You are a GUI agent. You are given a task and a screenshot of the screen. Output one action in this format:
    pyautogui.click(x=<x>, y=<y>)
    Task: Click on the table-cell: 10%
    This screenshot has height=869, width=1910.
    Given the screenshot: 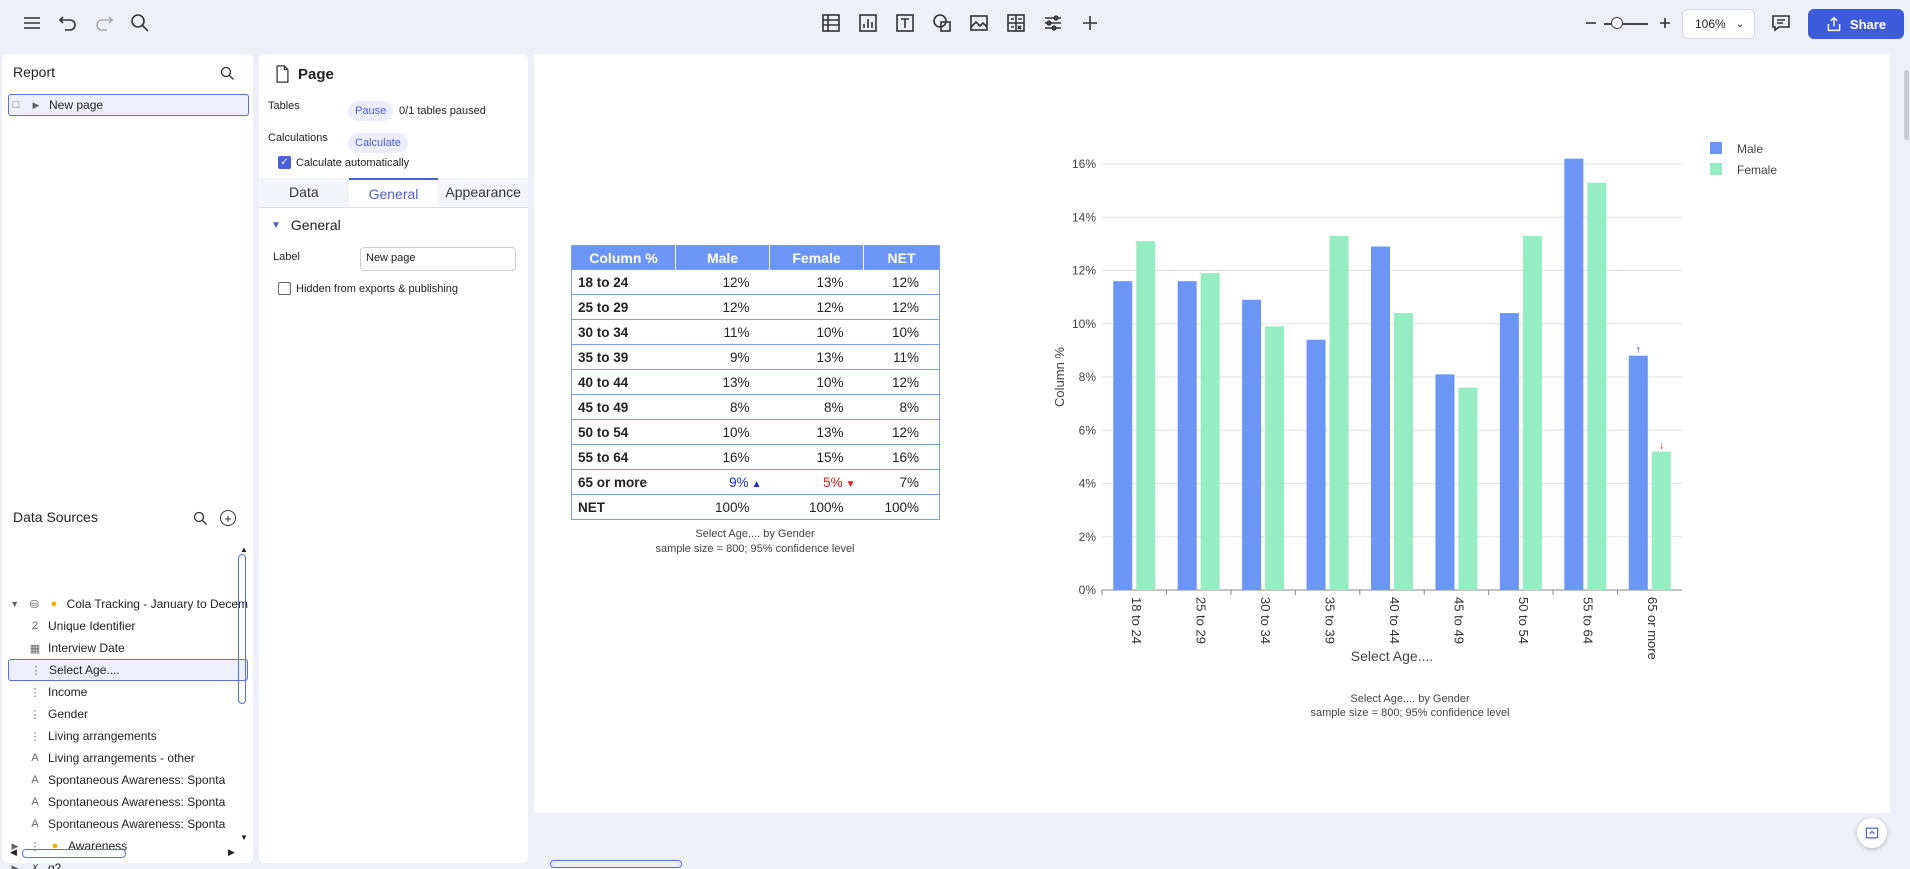 What is the action you would take?
    pyautogui.click(x=722, y=432)
    